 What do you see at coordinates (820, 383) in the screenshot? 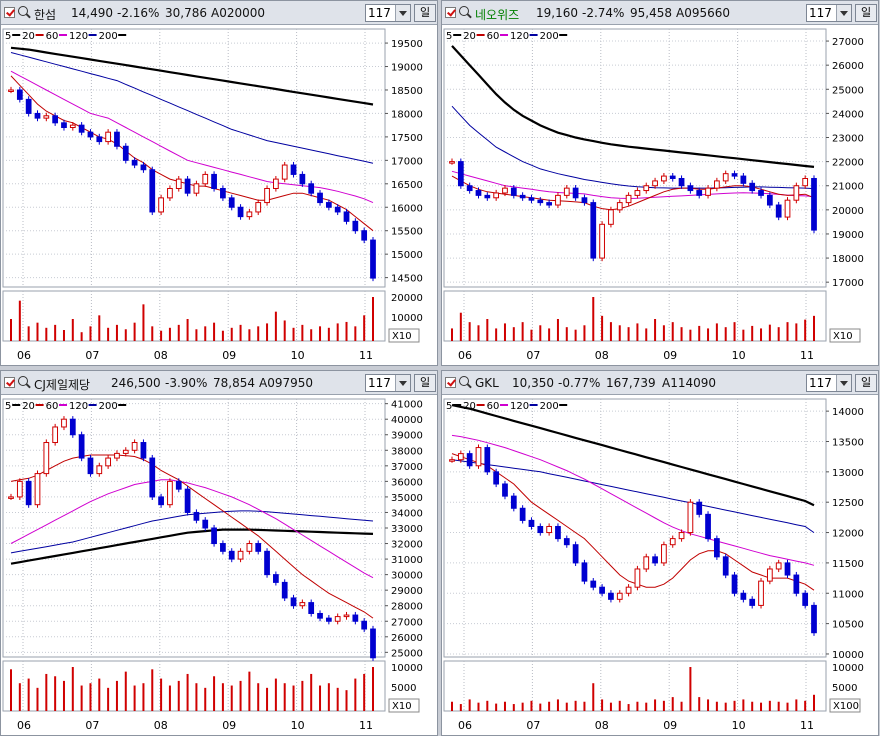
I see `period-value: 117` at bounding box center [820, 383].